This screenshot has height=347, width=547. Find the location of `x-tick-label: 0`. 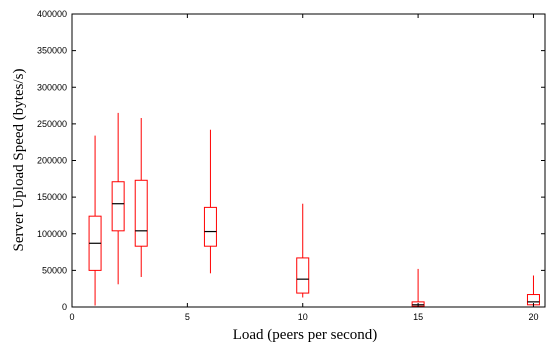

x-tick-label: 0 is located at coordinates (71, 317).